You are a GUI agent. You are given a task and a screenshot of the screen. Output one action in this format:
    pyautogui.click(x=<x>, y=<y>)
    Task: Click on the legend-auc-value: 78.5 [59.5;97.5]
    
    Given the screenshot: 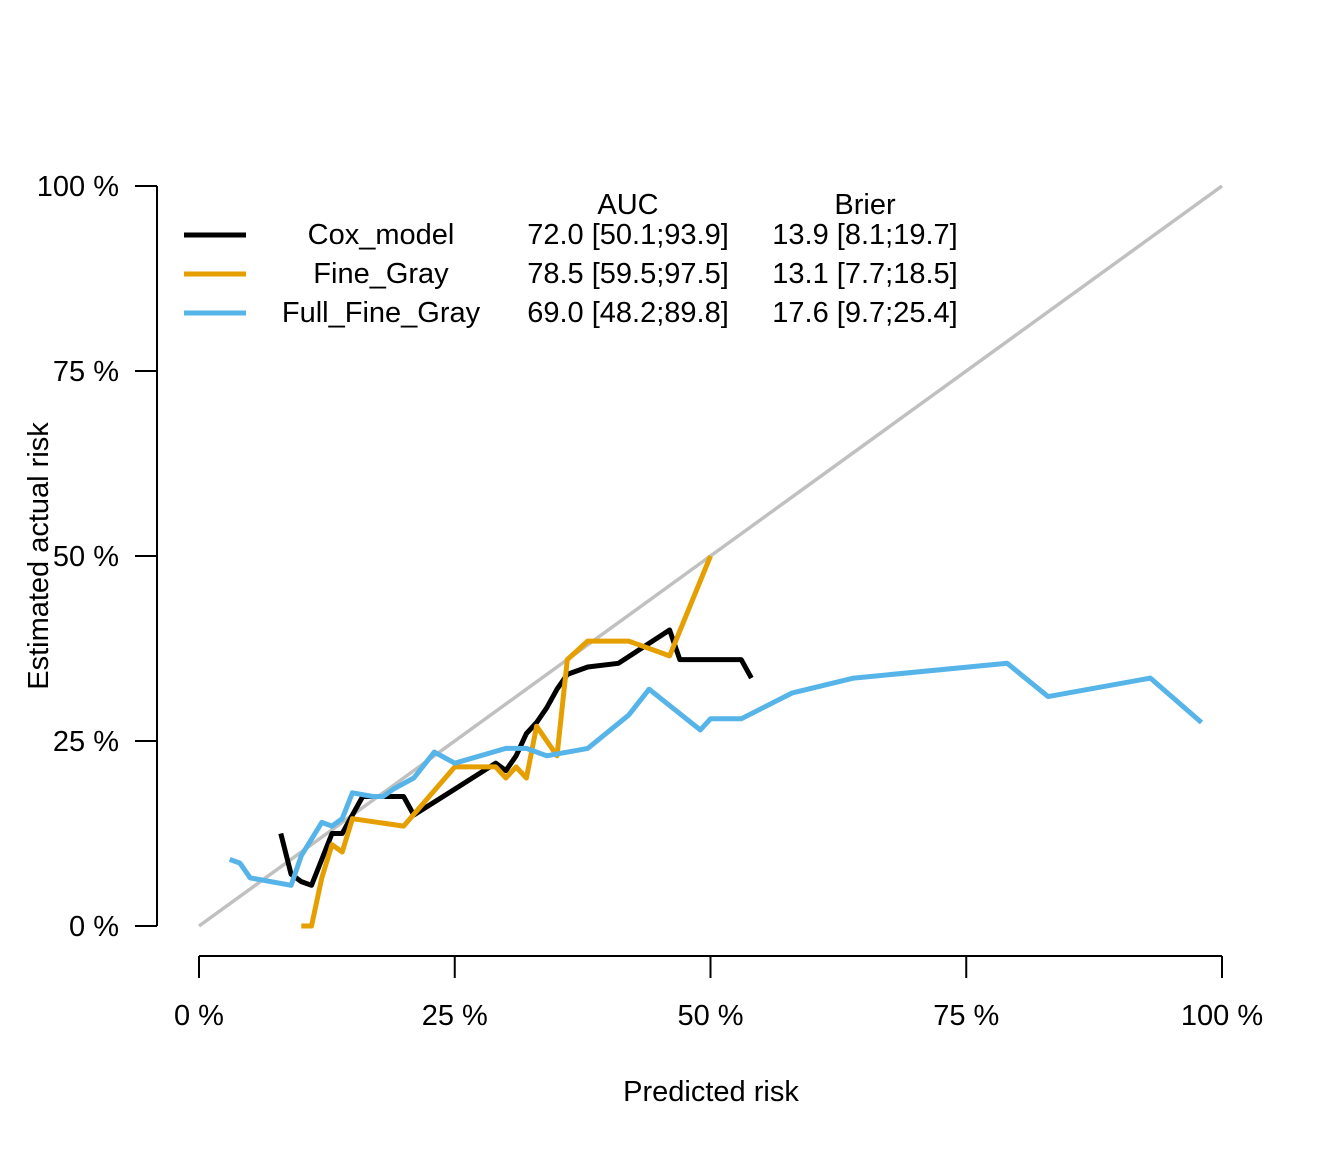 What is the action you would take?
    pyautogui.click(x=628, y=274)
    